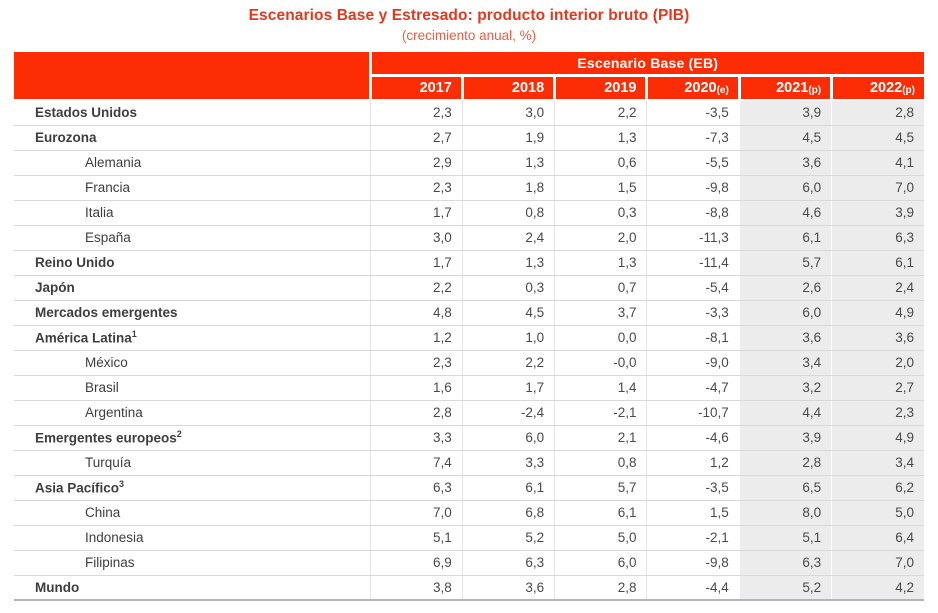 The image size is (938, 613). I want to click on cell-value: 7,4, so click(416, 463).